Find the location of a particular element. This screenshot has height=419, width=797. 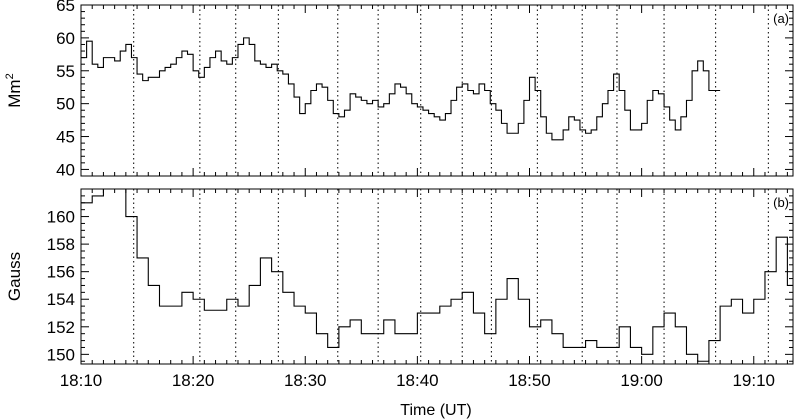

y-tick-label: 158 is located at coordinates (61, 244).